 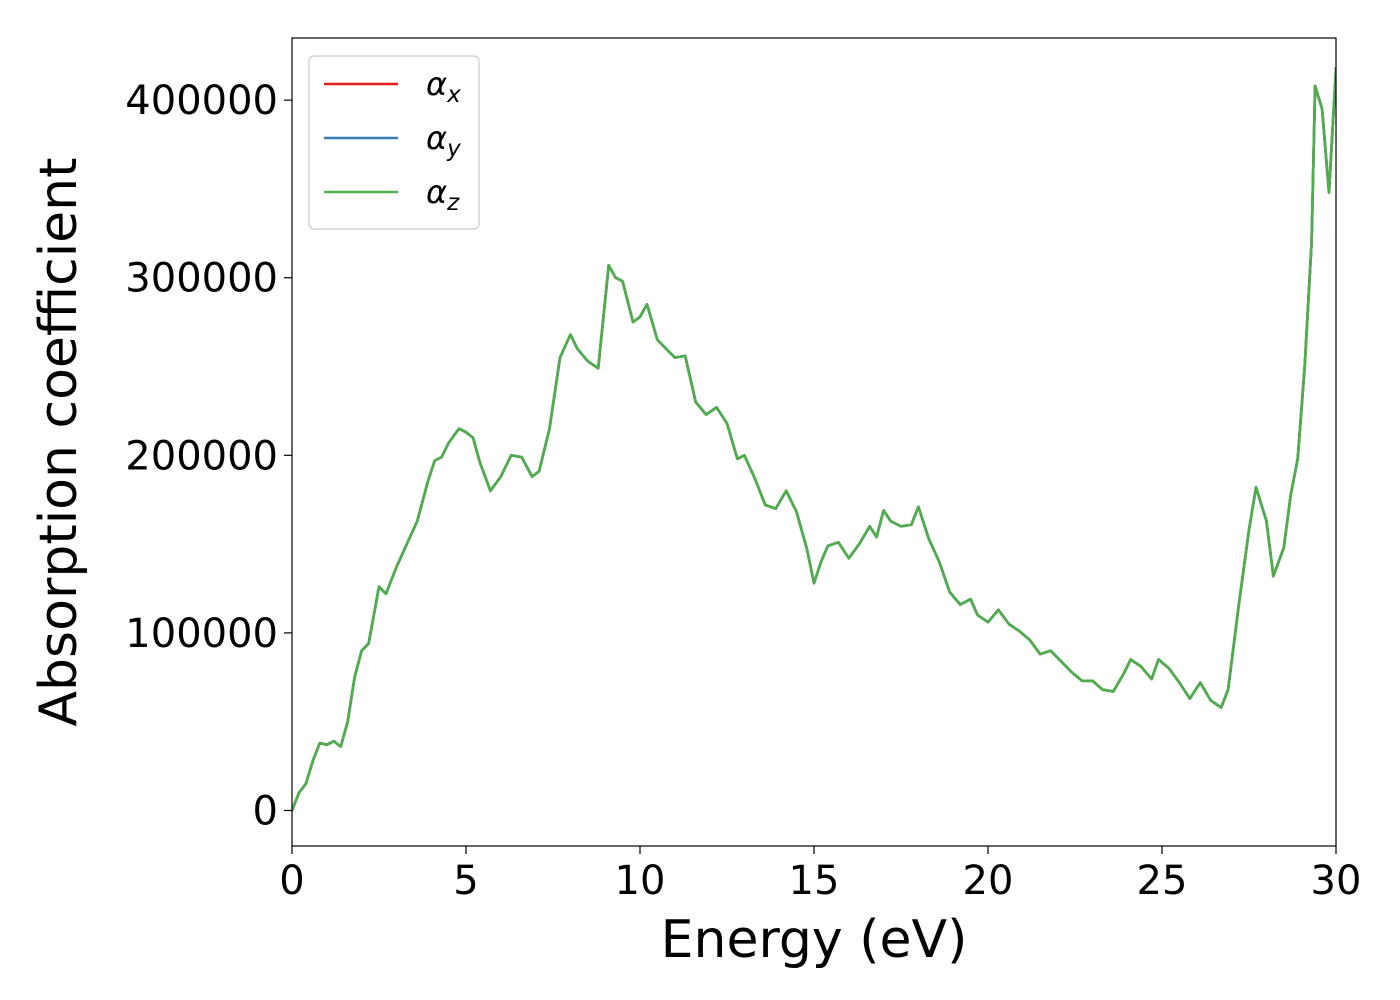 I want to click on legend-label-y: αy, so click(x=443, y=140).